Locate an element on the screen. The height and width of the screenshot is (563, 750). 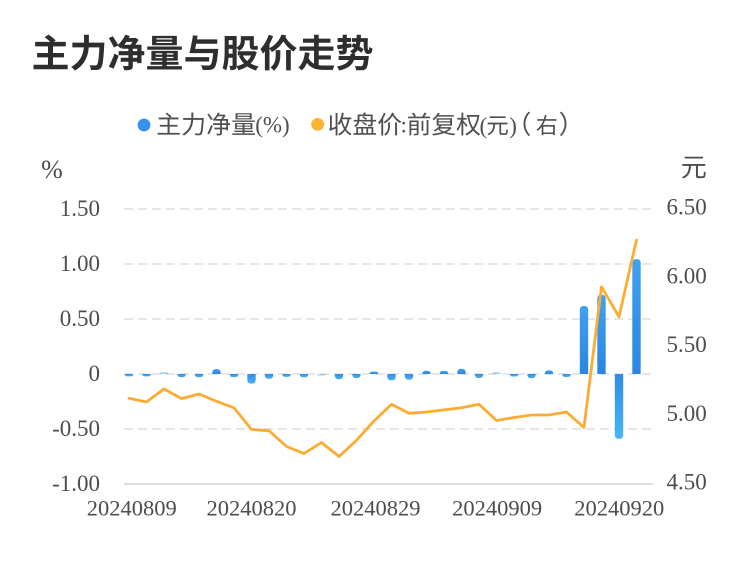
svg-text: 0.50 is located at coordinates (80, 318).